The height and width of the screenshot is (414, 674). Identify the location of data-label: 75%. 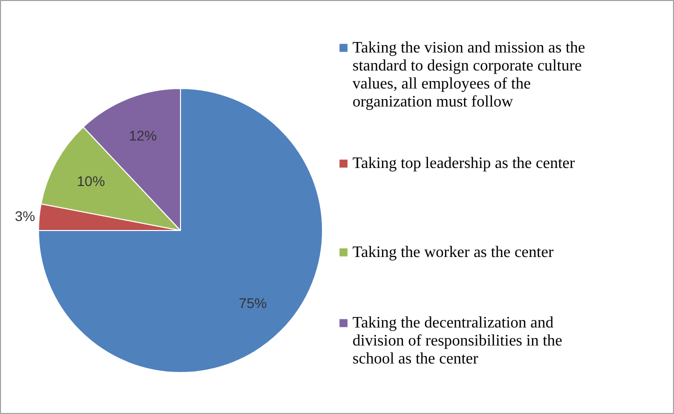
(252, 302).